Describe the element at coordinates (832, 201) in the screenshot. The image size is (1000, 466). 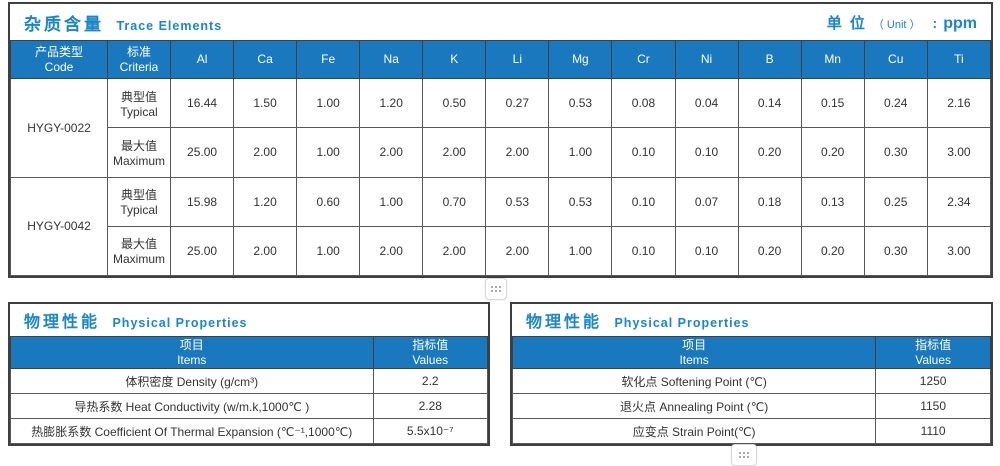
I see `value-cell: 0.13` at that location.